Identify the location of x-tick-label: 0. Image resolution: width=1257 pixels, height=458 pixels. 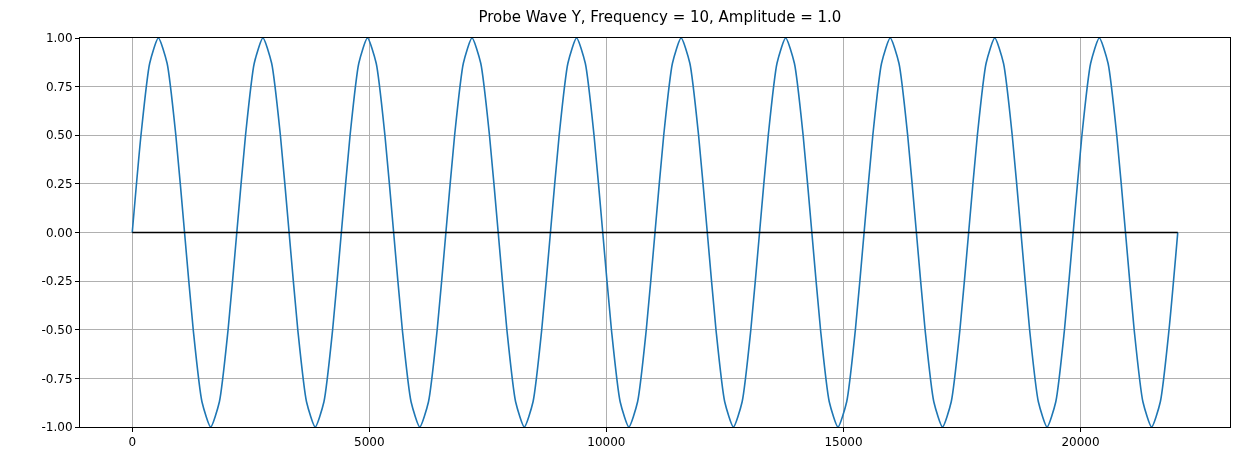
(132, 442).